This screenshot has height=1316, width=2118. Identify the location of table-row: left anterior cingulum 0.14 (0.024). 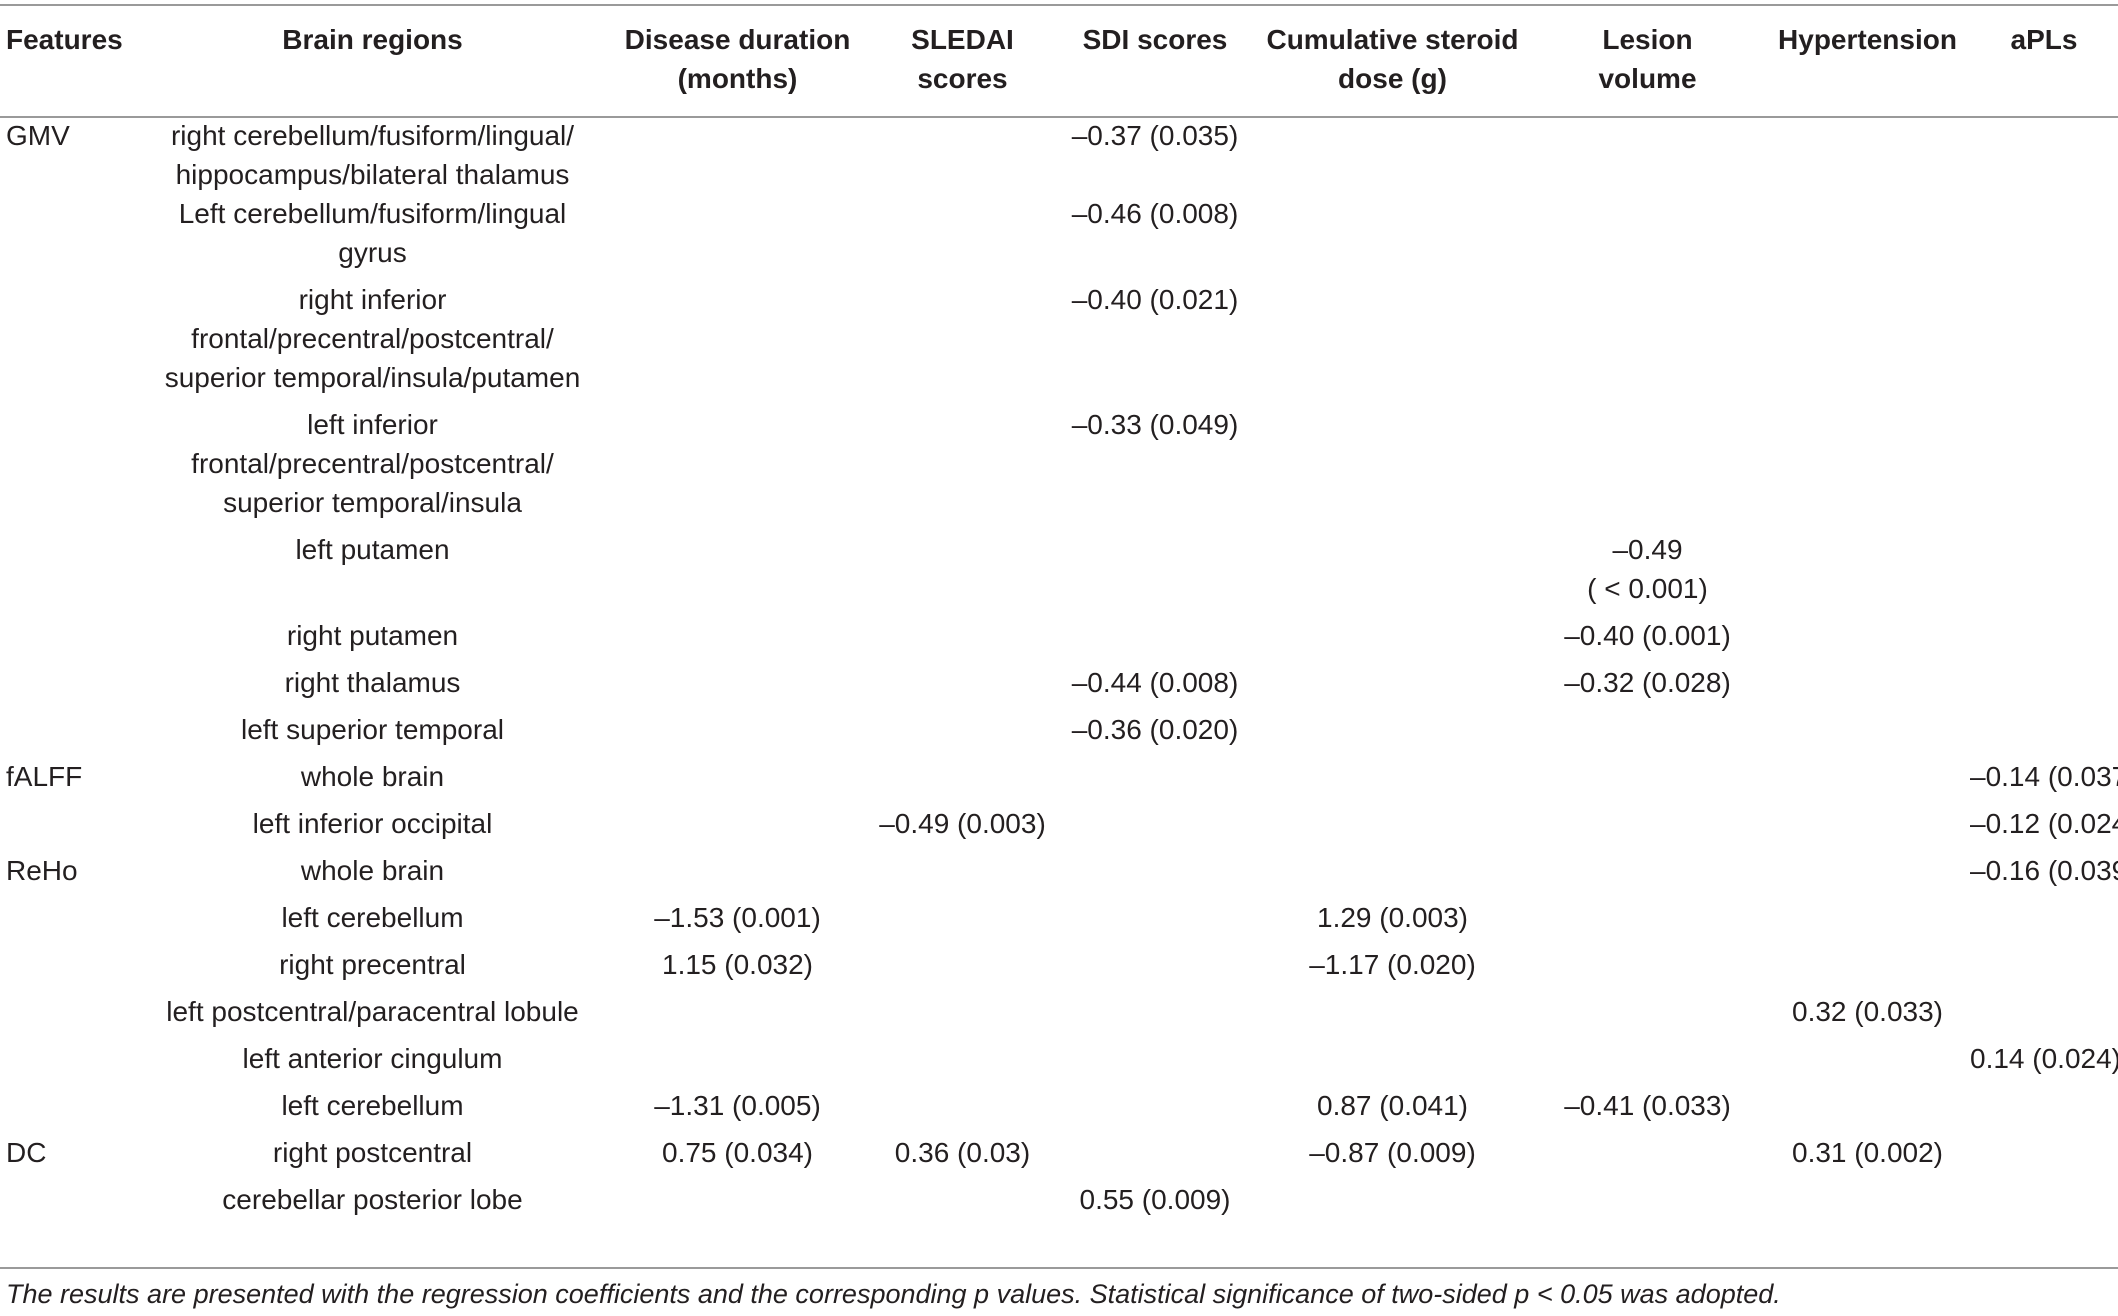
(1059, 1062).